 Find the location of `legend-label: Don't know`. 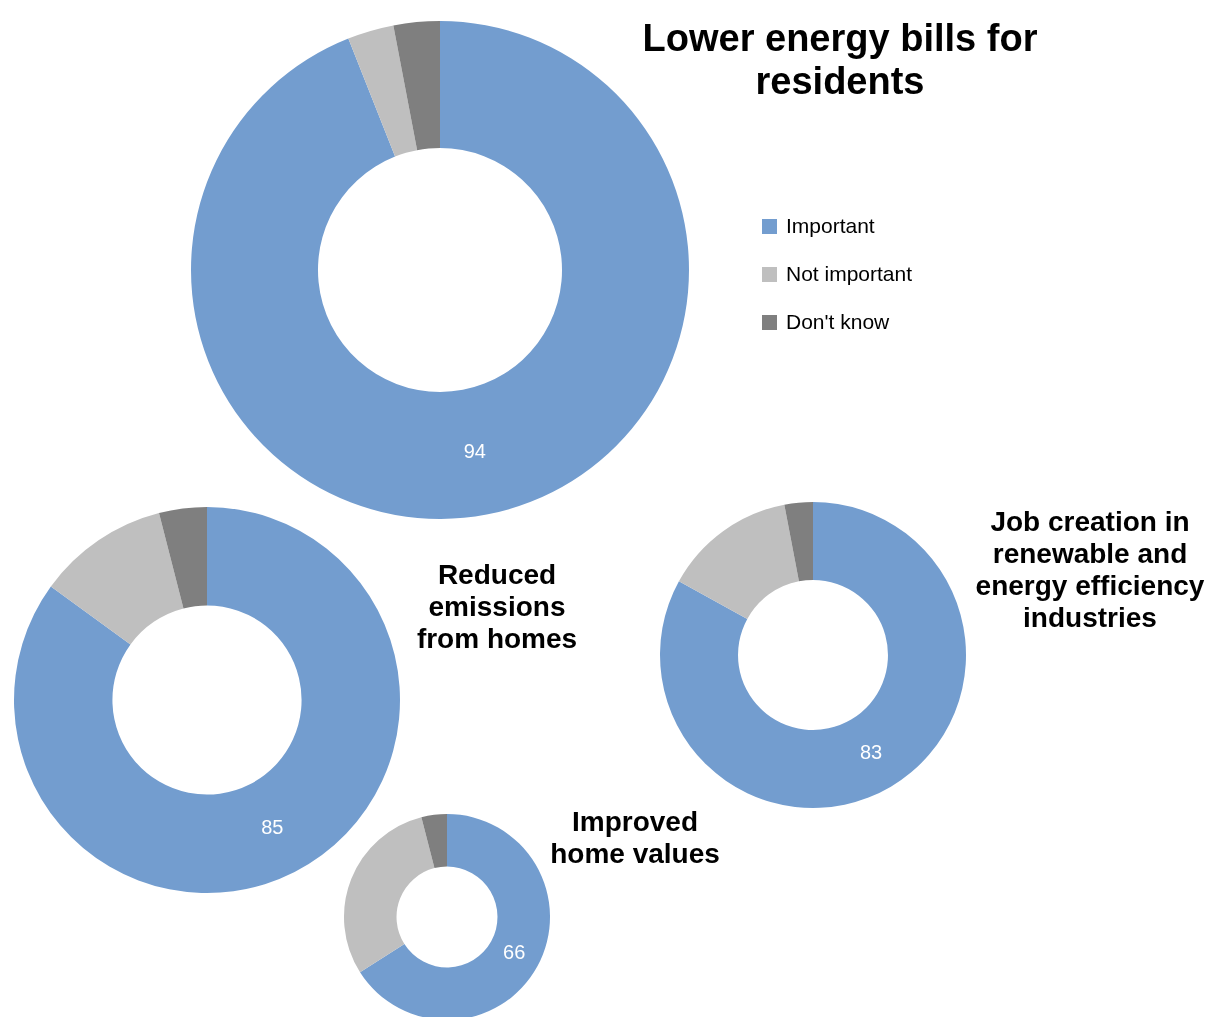

legend-label: Don't know is located at coordinates (838, 322).